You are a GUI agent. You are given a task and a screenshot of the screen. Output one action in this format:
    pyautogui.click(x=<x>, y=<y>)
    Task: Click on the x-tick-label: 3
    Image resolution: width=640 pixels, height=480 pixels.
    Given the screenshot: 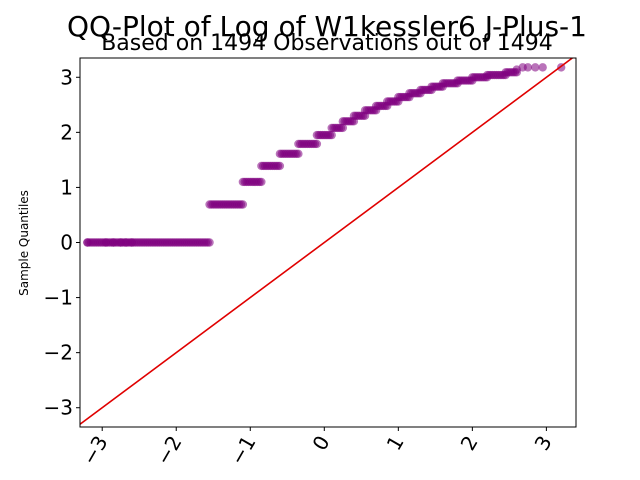 What is the action you would take?
    pyautogui.click(x=543, y=443)
    